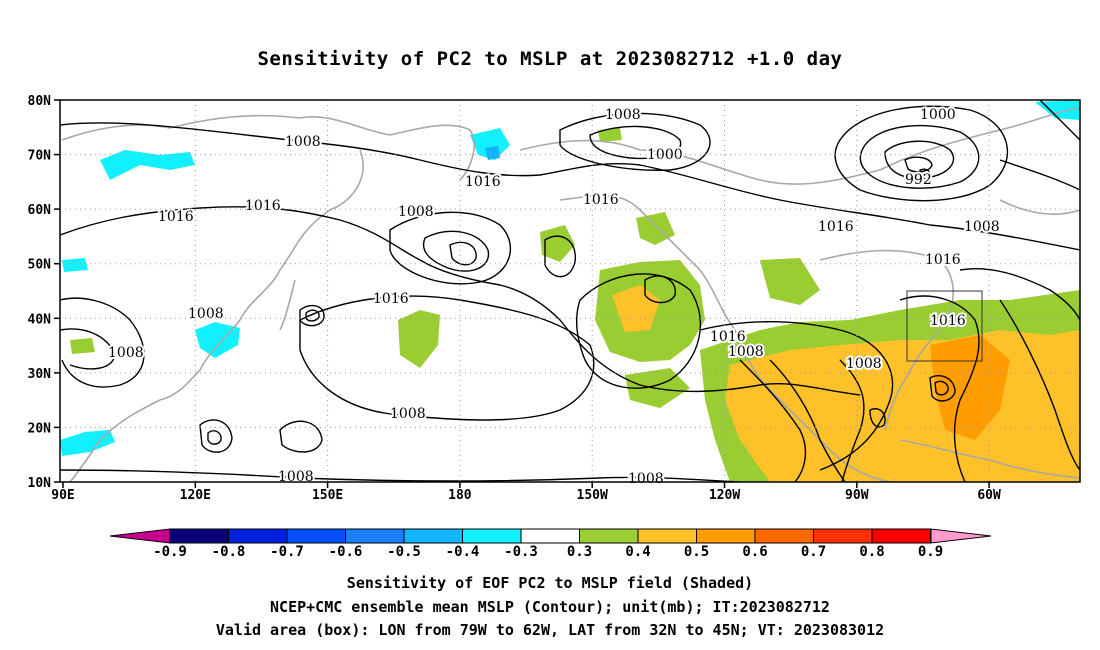 Image resolution: width=1100 pixels, height=650 pixels. I want to click on colorbar-low-arrow, so click(140, 536).